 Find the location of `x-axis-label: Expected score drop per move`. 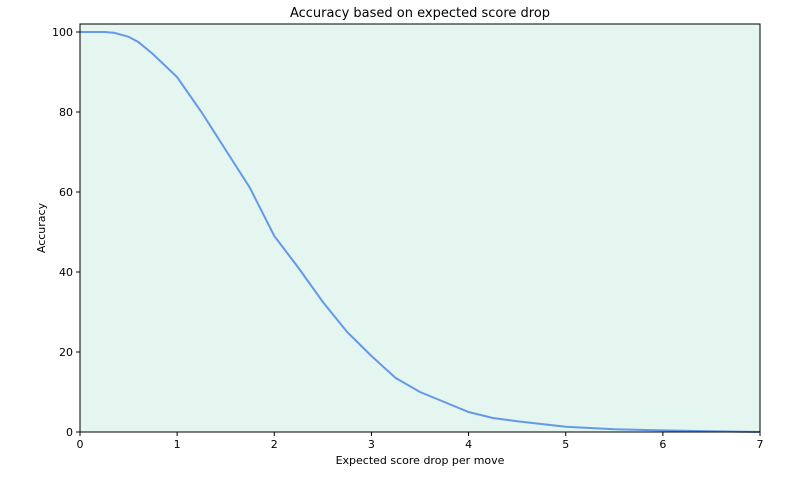

x-axis-label: Expected score drop per move is located at coordinates (420, 460).